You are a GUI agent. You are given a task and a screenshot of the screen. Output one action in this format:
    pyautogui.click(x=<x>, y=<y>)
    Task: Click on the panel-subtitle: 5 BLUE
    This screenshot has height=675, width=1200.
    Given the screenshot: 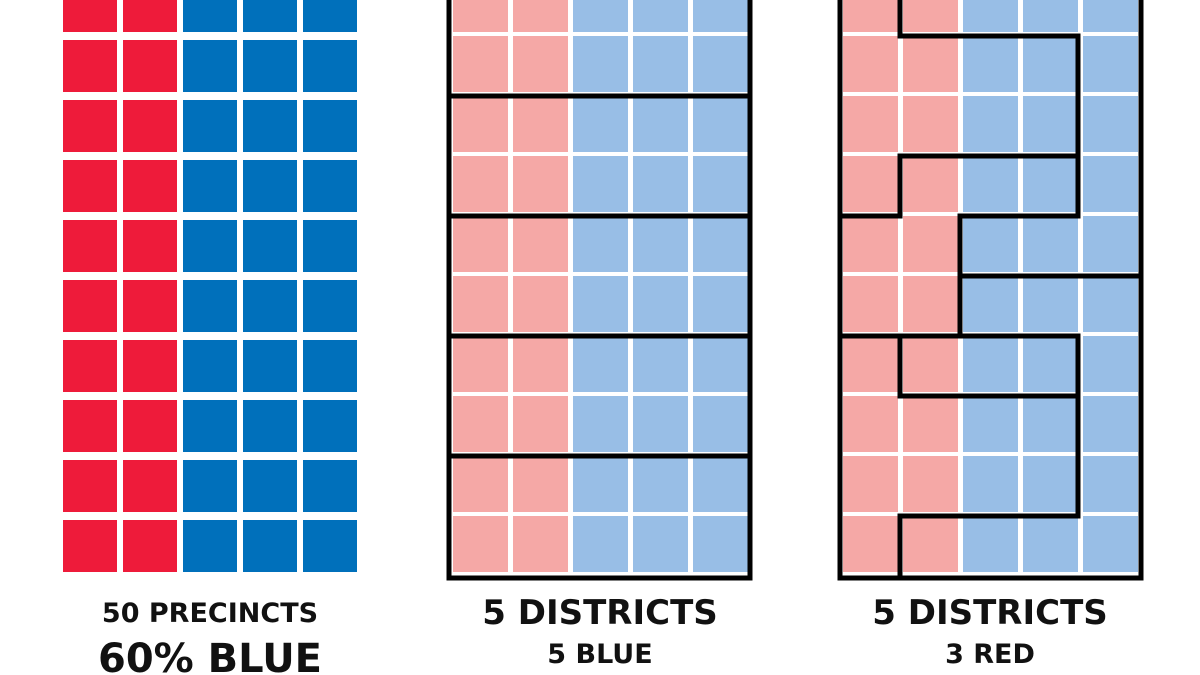 What is the action you would take?
    pyautogui.click(x=599, y=654)
    